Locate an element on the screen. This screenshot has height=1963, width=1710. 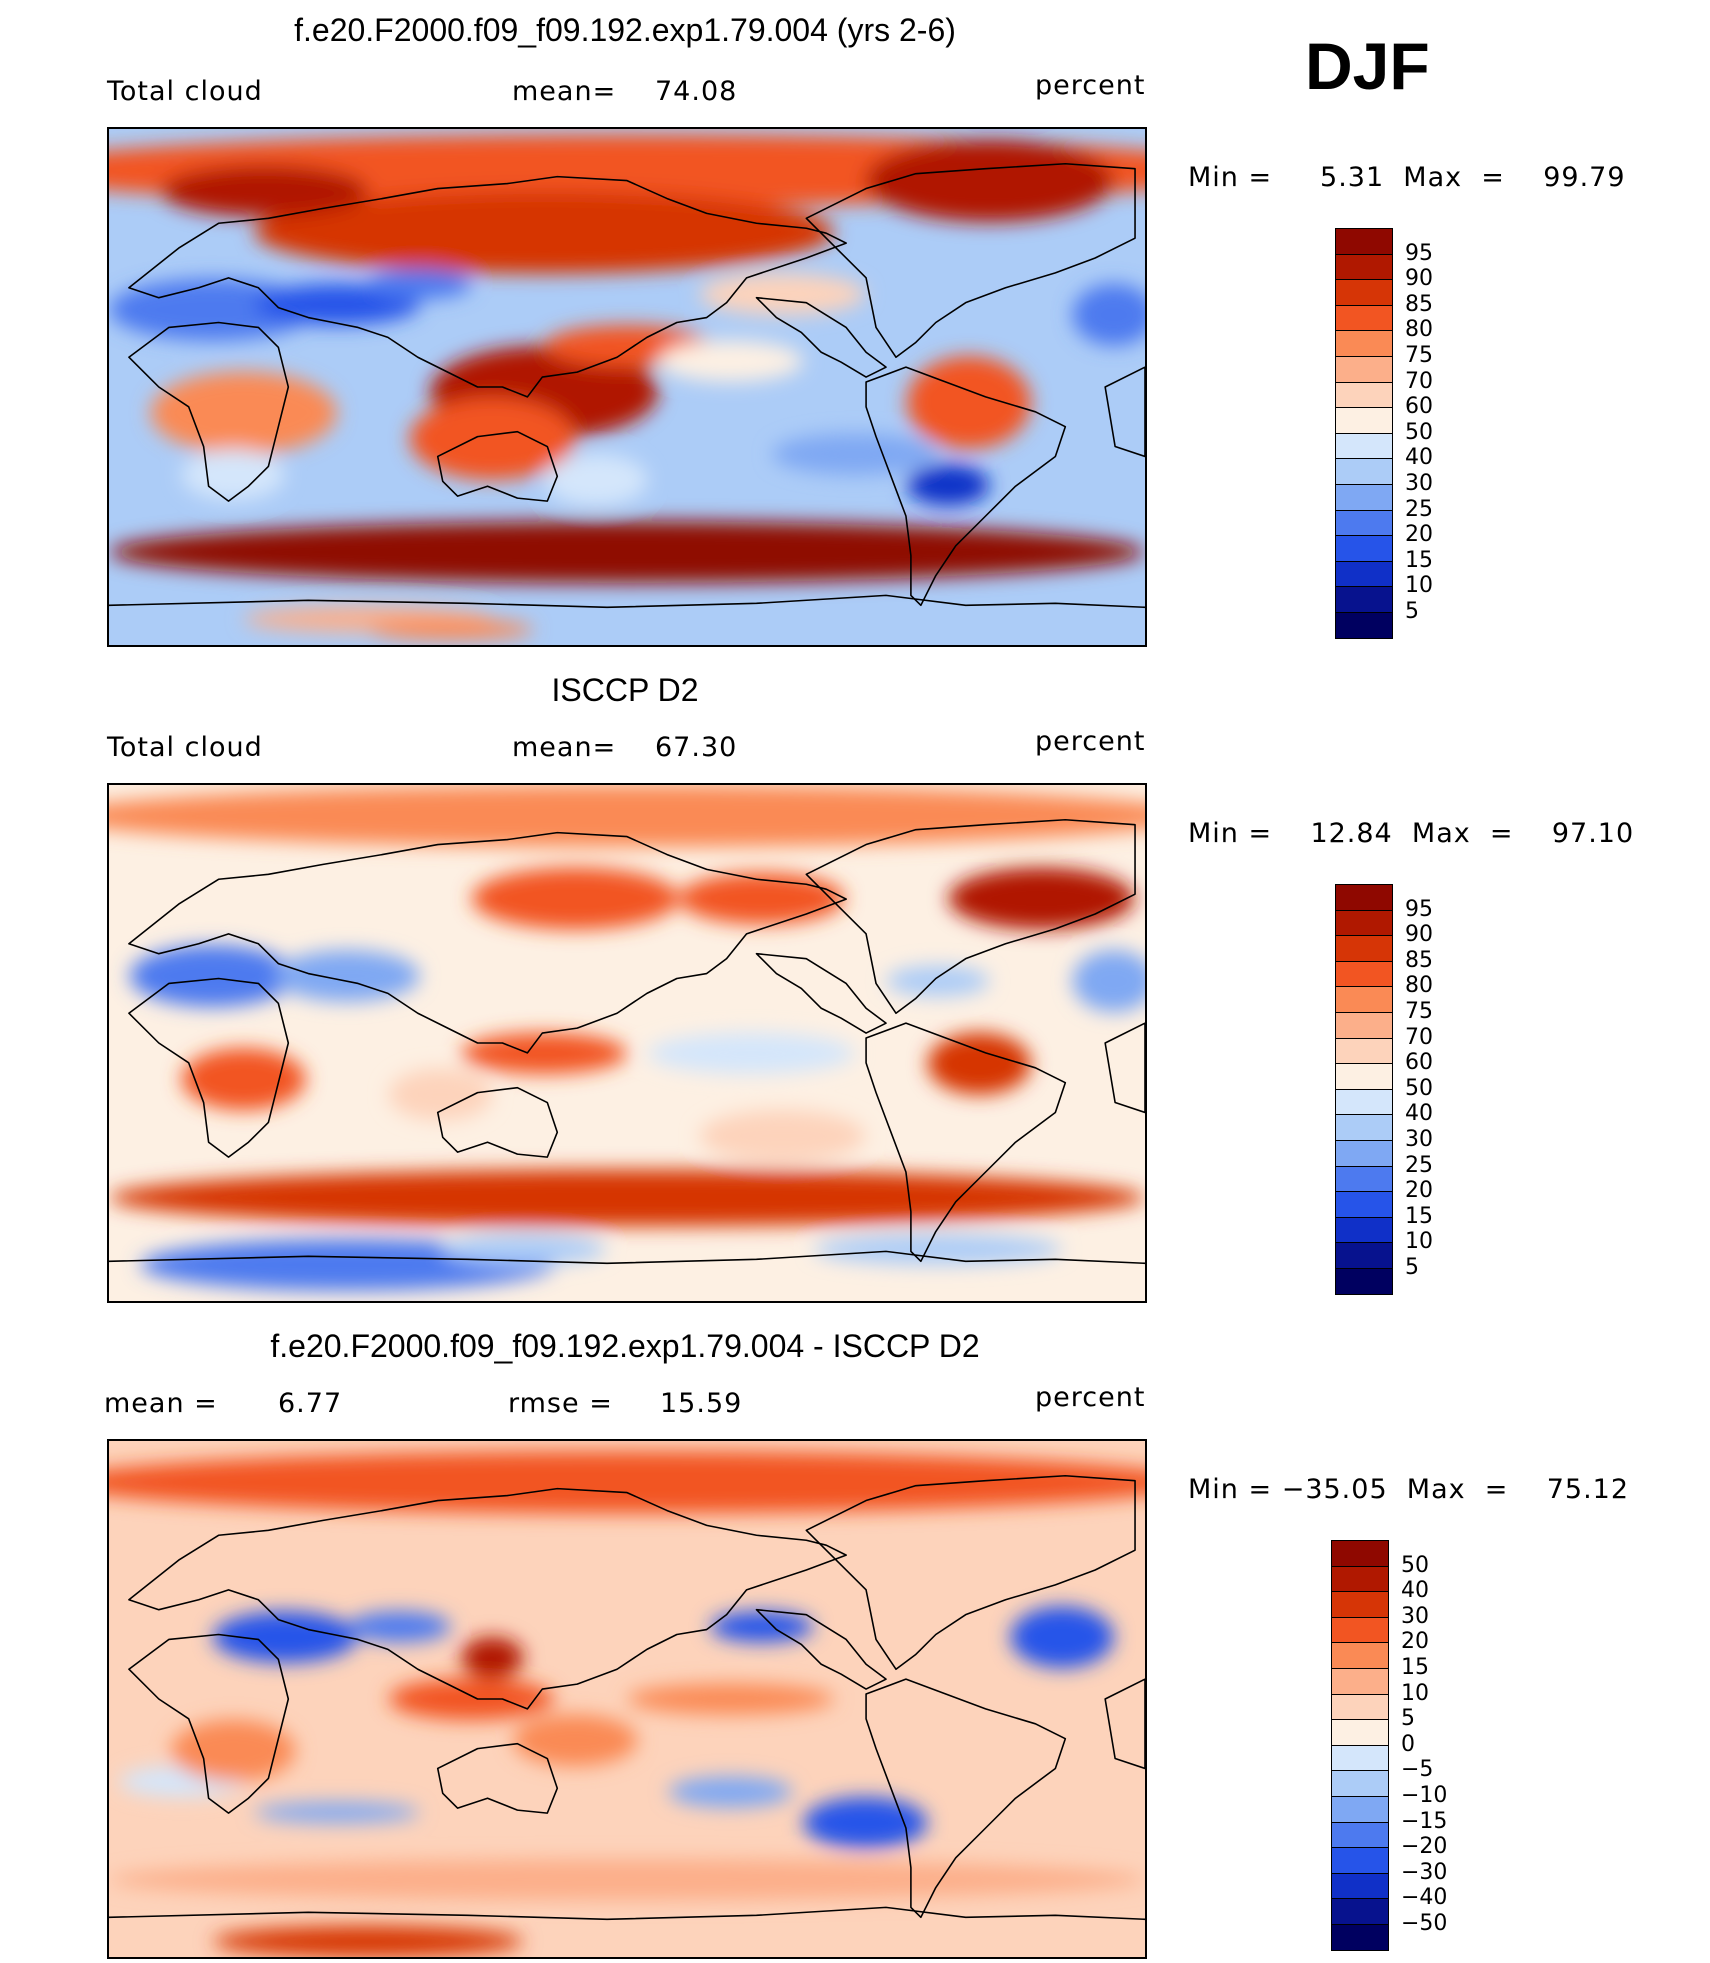
colorbar-tick-label: 50 is located at coordinates (1419, 1088).